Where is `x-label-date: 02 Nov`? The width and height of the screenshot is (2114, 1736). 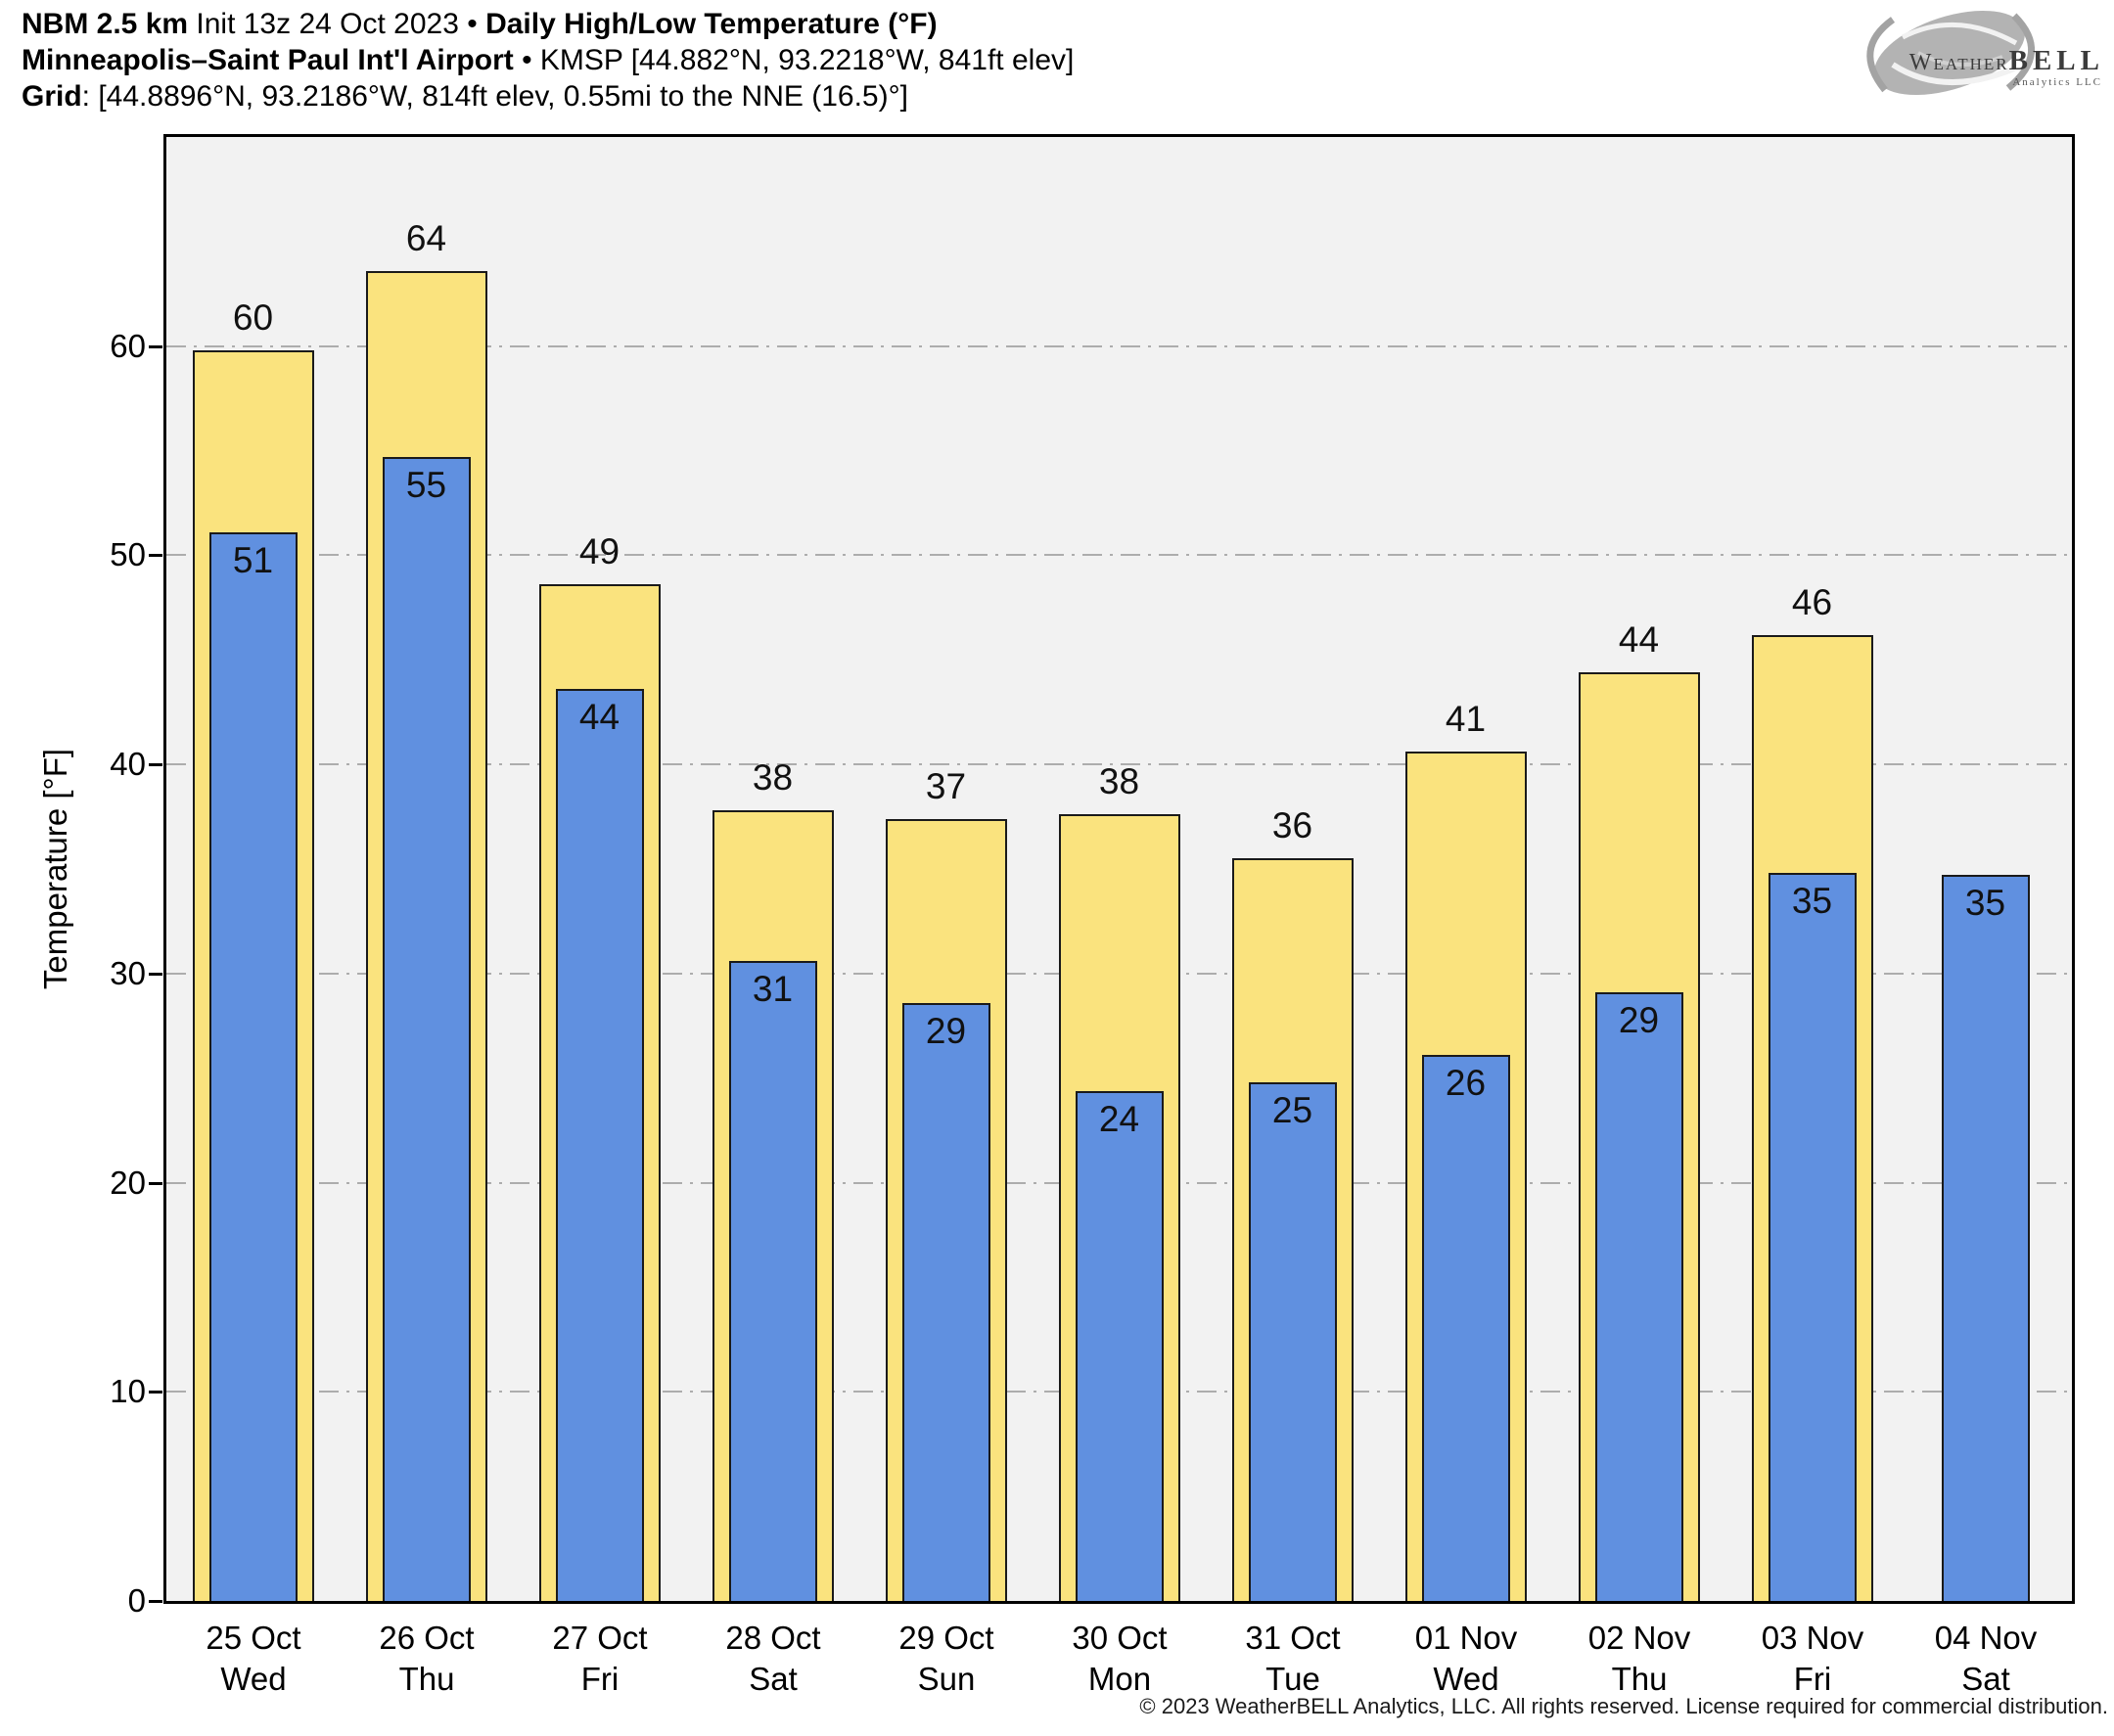 x-label-date: 02 Nov is located at coordinates (1639, 1638).